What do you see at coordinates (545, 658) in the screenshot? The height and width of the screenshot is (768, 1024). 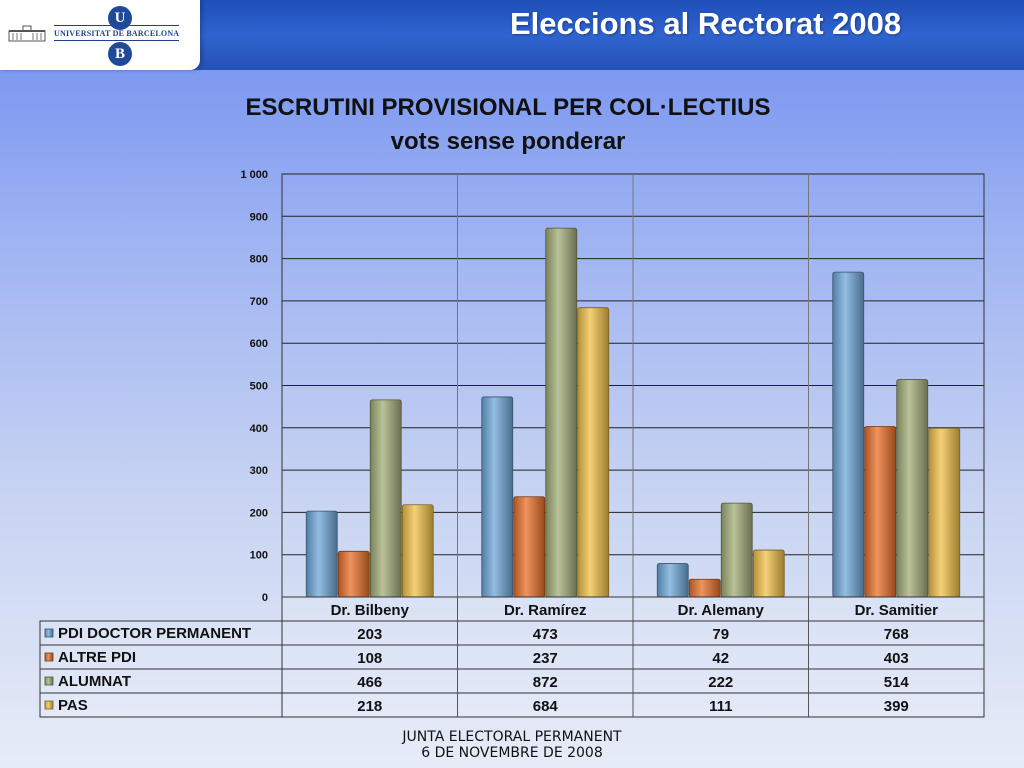 I see `data-table-value: 237` at bounding box center [545, 658].